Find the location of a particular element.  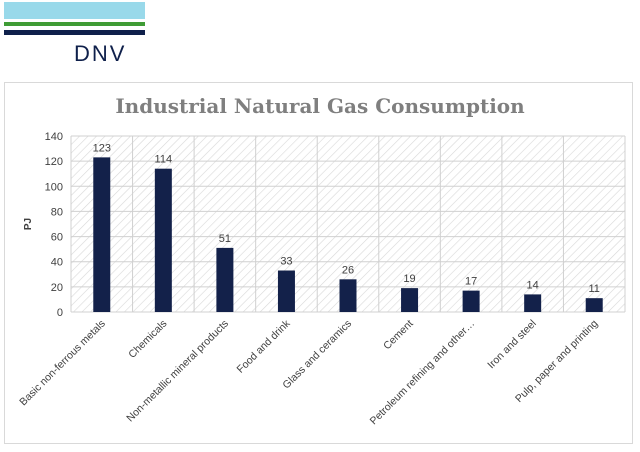

logo-green-line is located at coordinates (74, 24).